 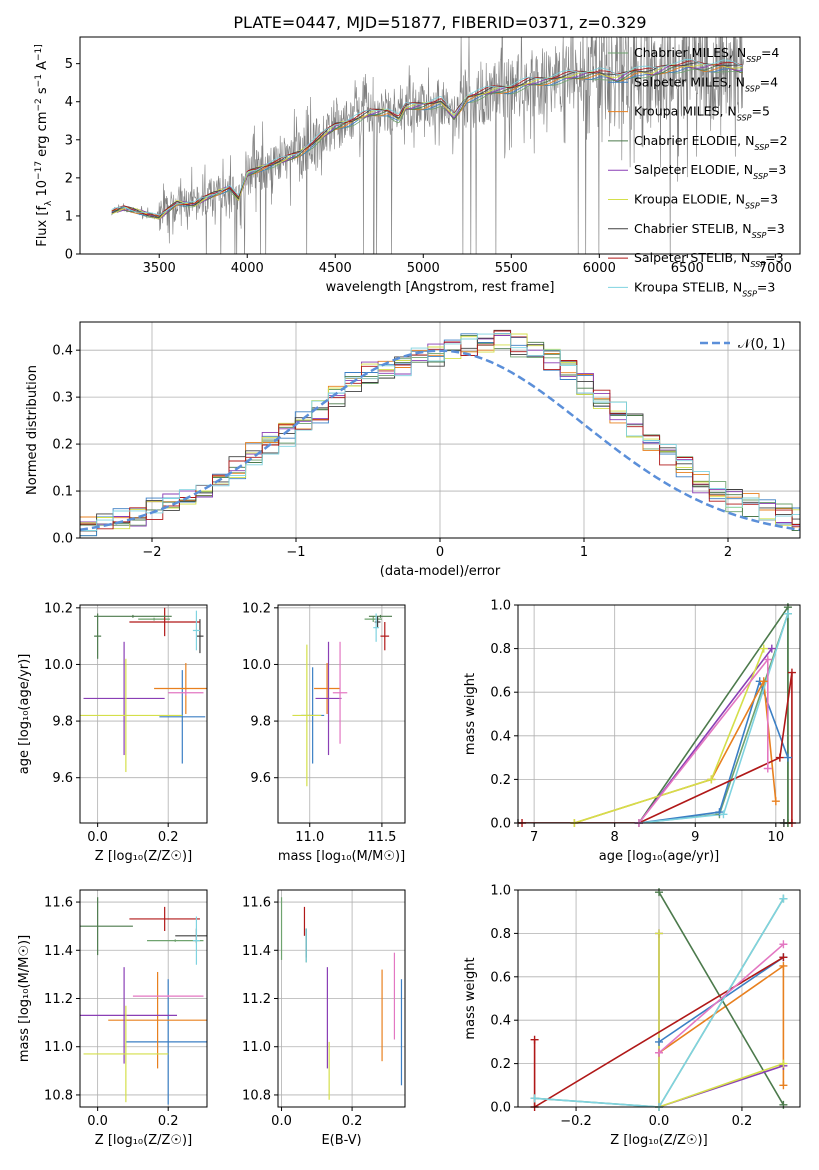 What do you see at coordinates (689, 199) in the screenshot?
I see `legend-name: Kroupa ELODIE, N` at bounding box center [689, 199].